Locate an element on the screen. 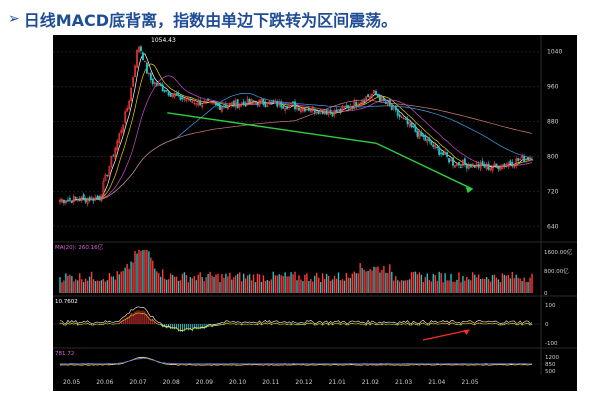 Image resolution: width=589 pixels, height=402 pixels. price-tick-label: 640 is located at coordinates (553, 226).